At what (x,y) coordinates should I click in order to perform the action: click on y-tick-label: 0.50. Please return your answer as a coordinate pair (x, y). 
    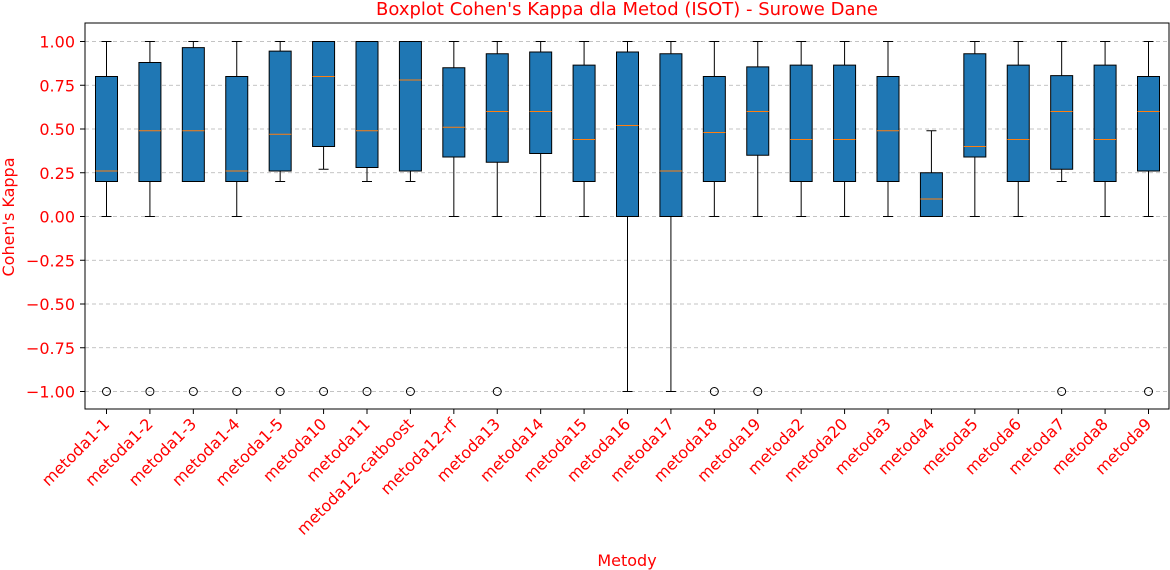
    Looking at the image, I should click on (57, 129).